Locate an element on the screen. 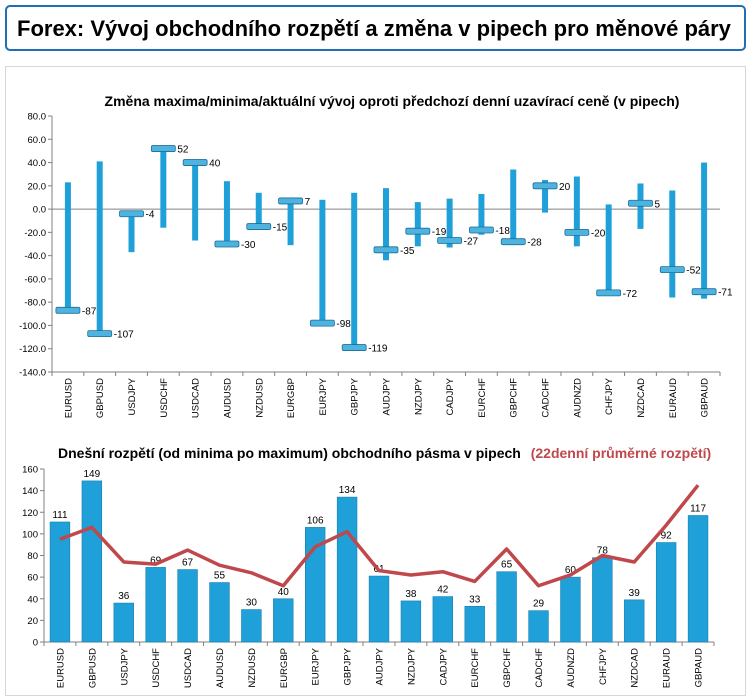  chart1-x-tick-label: AUDJPY is located at coordinates (387, 396).